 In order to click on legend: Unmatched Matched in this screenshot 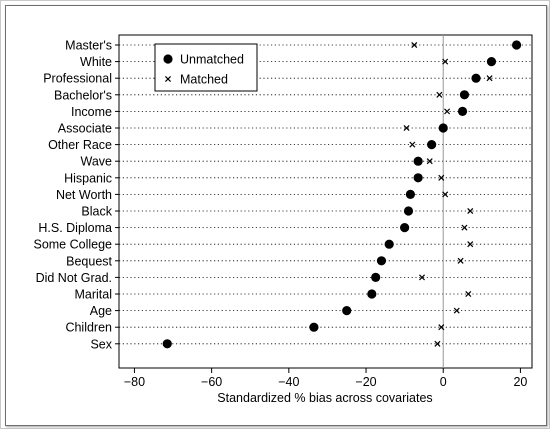, I will do `click(206, 67)`.